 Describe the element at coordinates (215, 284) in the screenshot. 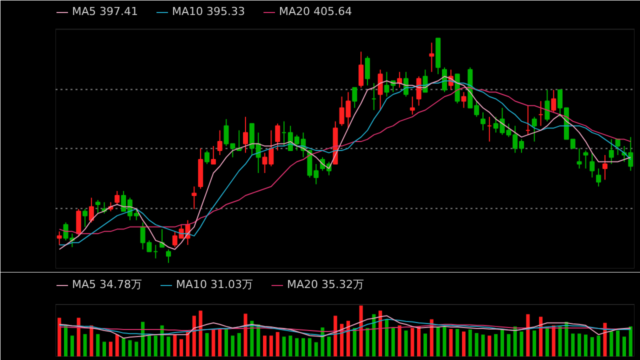

I see `legend-label: MA10 31.03万` at that location.